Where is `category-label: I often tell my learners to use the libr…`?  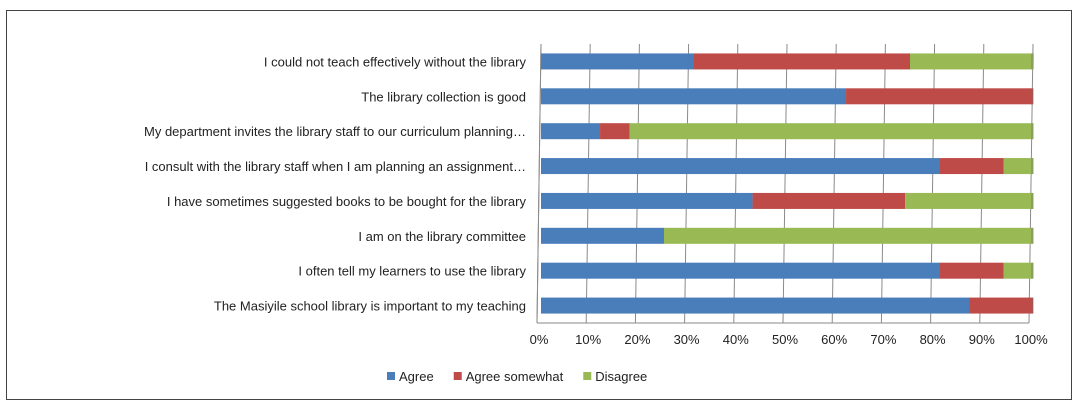
category-label: I often tell my learners to use the libr… is located at coordinates (412, 271).